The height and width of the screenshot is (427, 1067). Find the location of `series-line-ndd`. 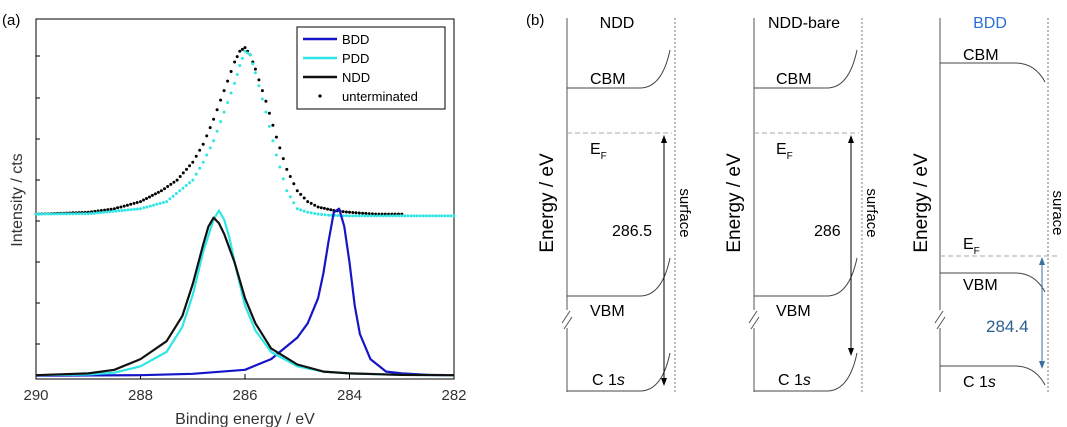

series-line-ndd is located at coordinates (245, 296).